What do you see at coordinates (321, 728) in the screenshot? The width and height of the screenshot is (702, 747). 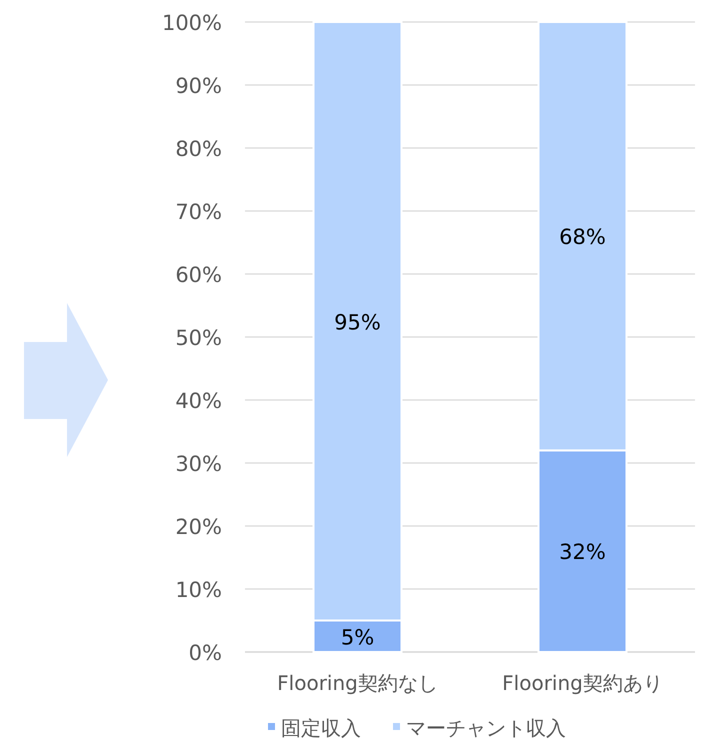 I see `legend-label: 固定収入` at bounding box center [321, 728].